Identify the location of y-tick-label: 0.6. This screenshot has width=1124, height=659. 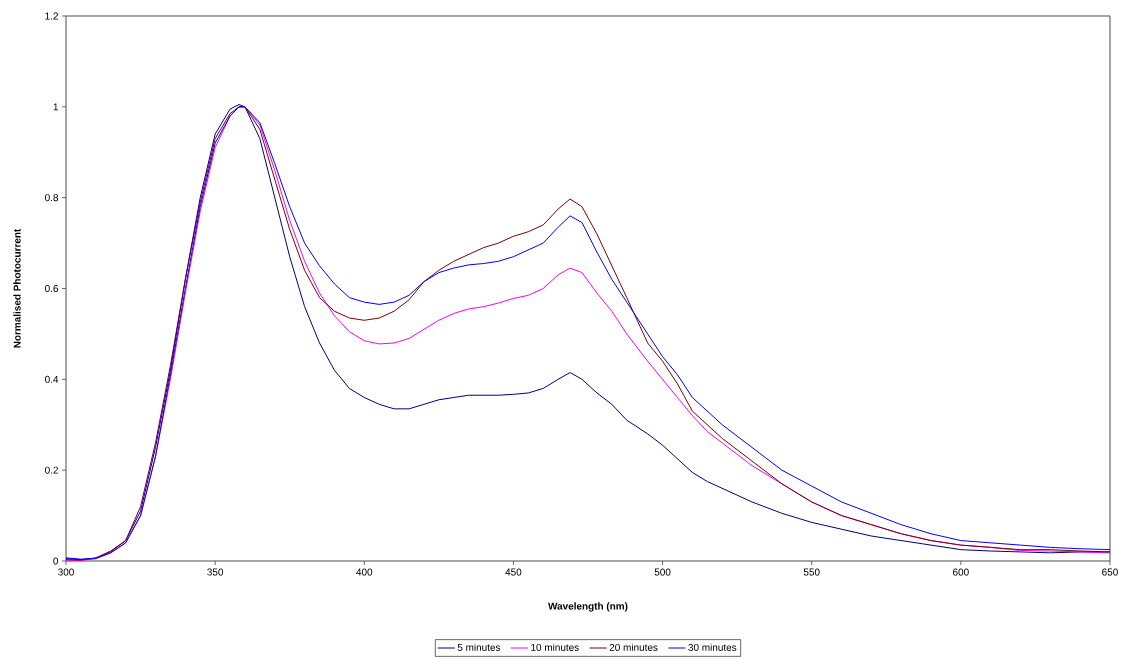
(52, 288).